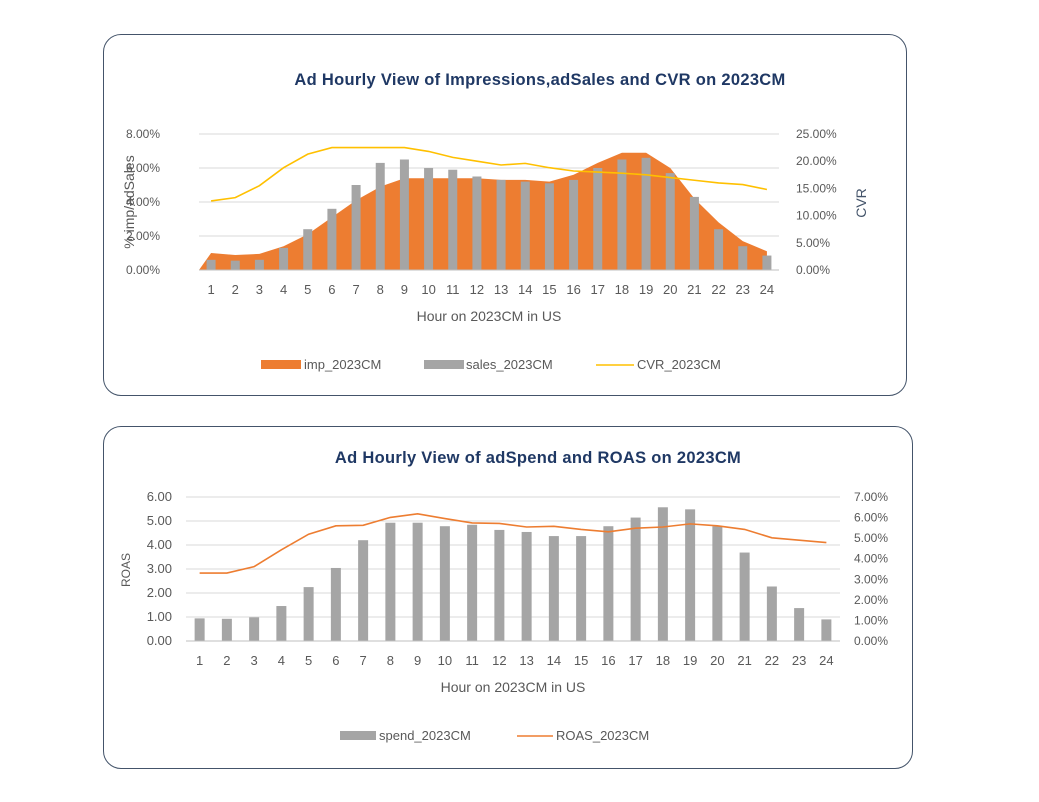 This screenshot has width=1039, height=802. I want to click on x-tick-label: 15, so click(549, 289).